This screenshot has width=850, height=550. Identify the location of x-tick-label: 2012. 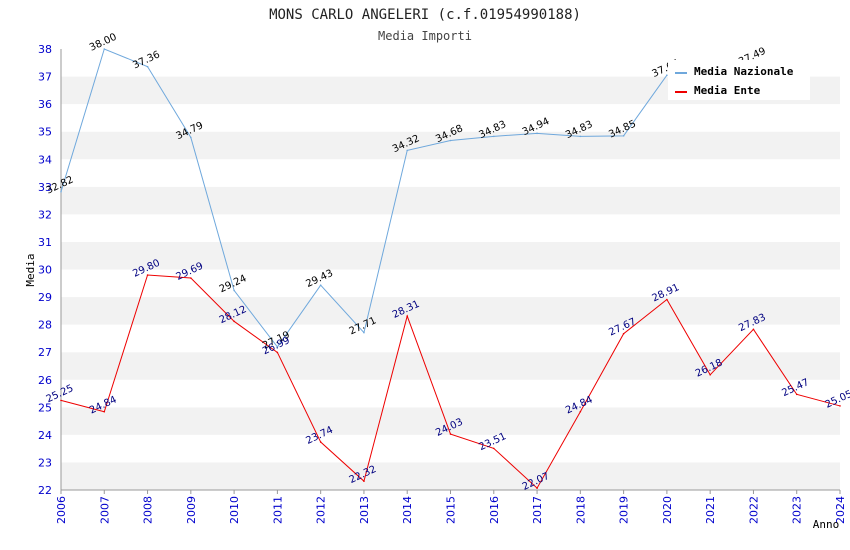
(321, 510).